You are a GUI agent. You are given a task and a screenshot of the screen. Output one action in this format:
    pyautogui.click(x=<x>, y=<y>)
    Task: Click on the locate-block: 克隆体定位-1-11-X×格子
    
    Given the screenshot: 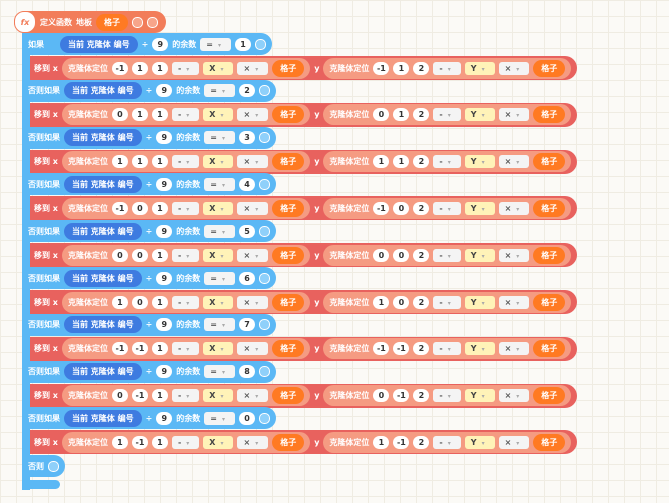 What is the action you would take?
    pyautogui.click(x=186, y=349)
    